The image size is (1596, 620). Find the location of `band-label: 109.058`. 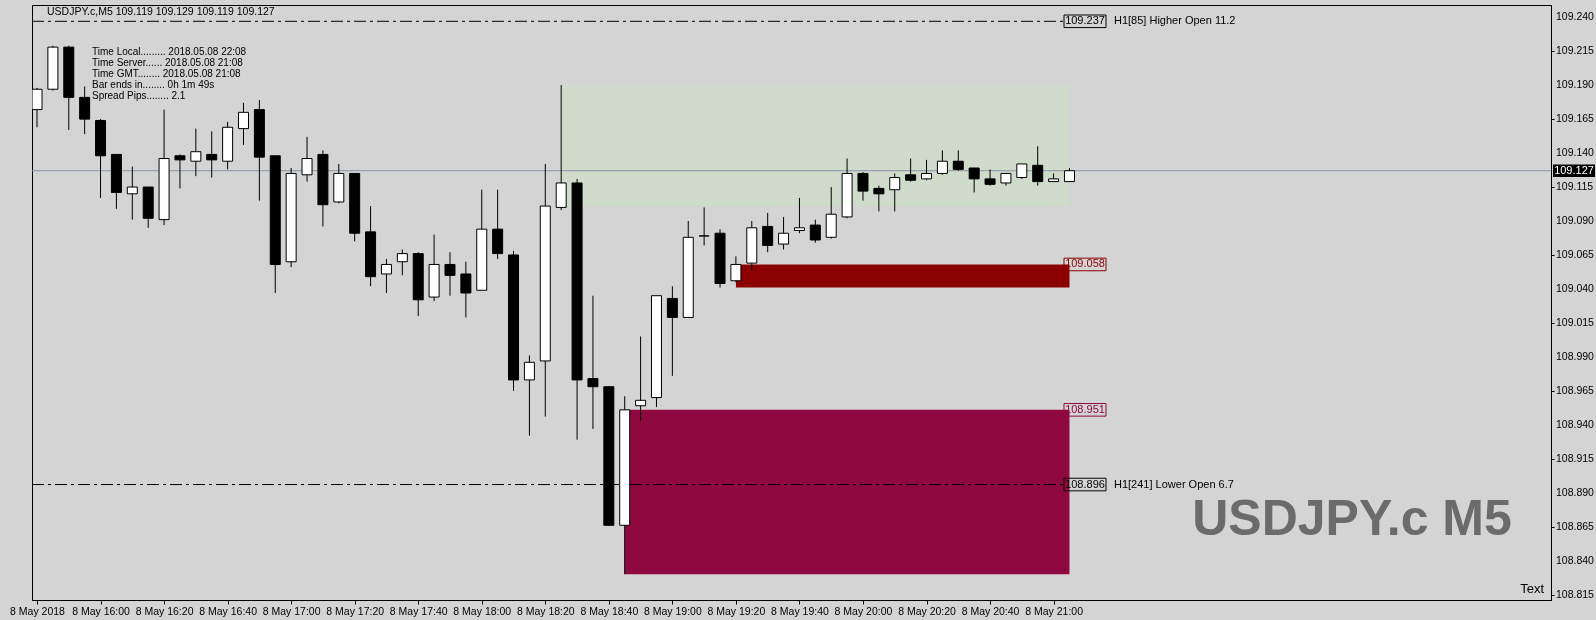

band-label: 109.058 is located at coordinates (1085, 263).